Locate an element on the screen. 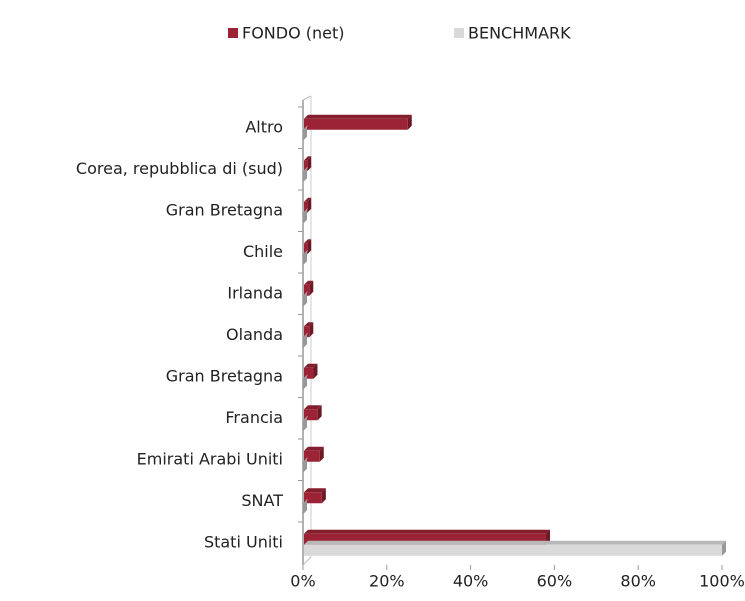  y-tick-label: Chile is located at coordinates (263, 251).